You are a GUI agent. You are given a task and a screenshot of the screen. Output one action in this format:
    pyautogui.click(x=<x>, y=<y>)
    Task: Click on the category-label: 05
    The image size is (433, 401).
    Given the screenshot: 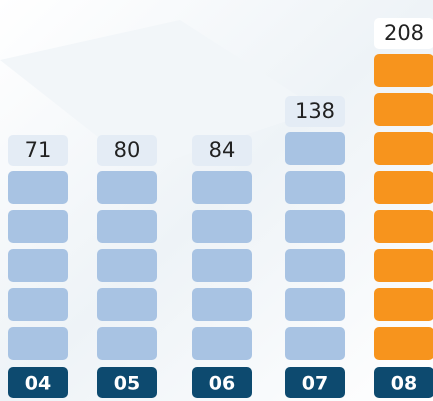 What is the action you would take?
    pyautogui.click(x=127, y=384)
    